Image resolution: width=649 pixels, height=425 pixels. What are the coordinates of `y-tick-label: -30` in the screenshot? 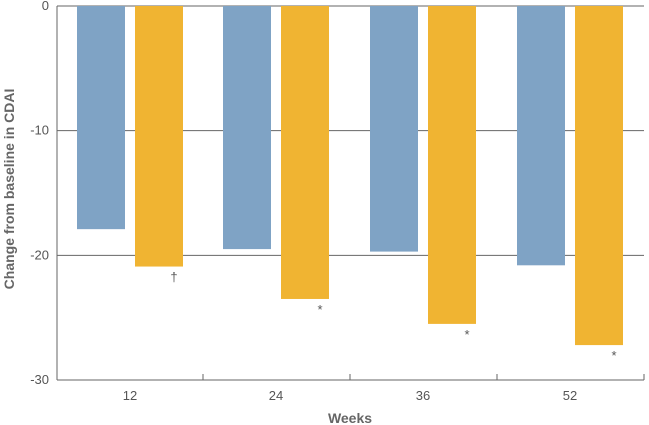 It's located at (39, 379).